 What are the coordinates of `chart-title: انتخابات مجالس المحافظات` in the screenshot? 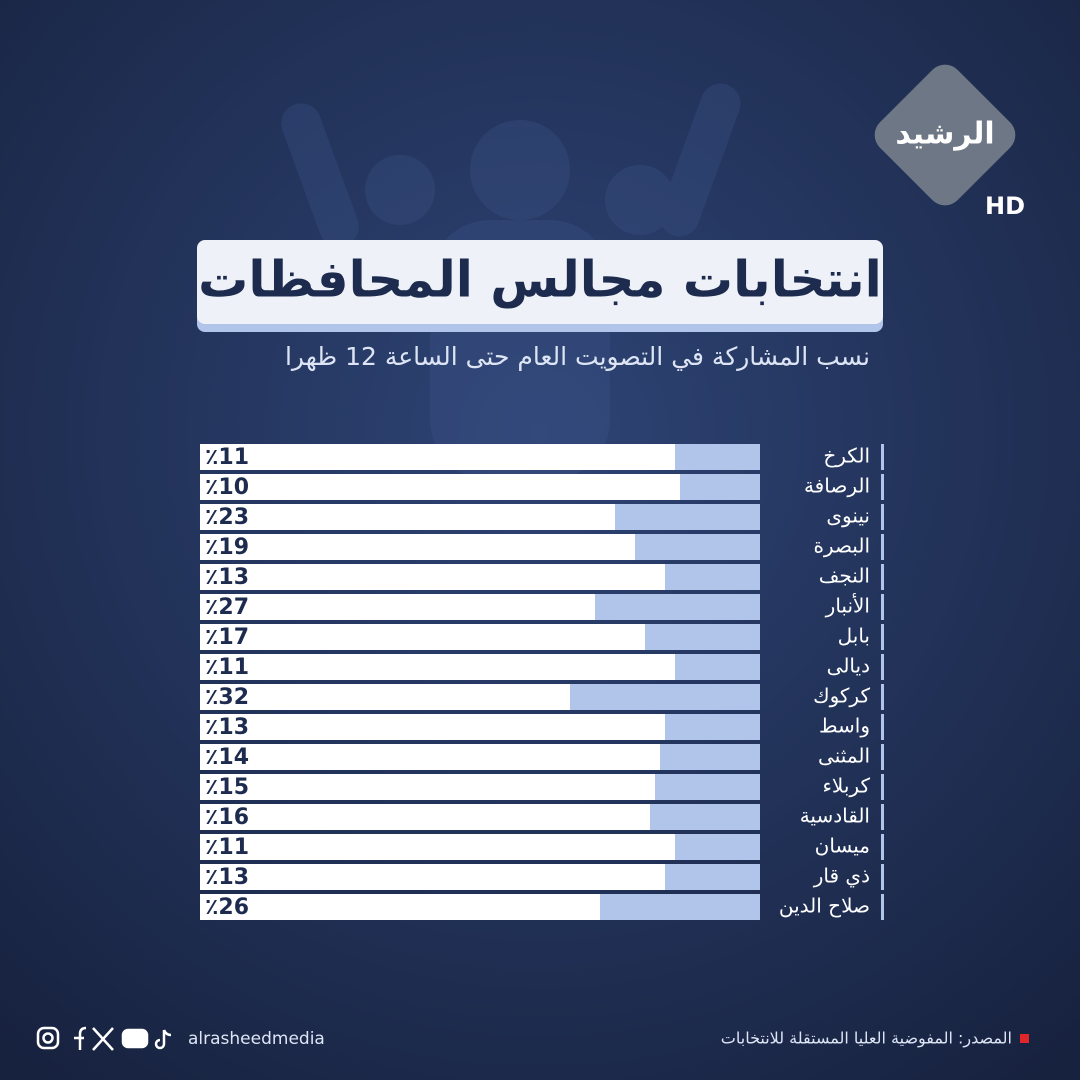 It's located at (540, 280).